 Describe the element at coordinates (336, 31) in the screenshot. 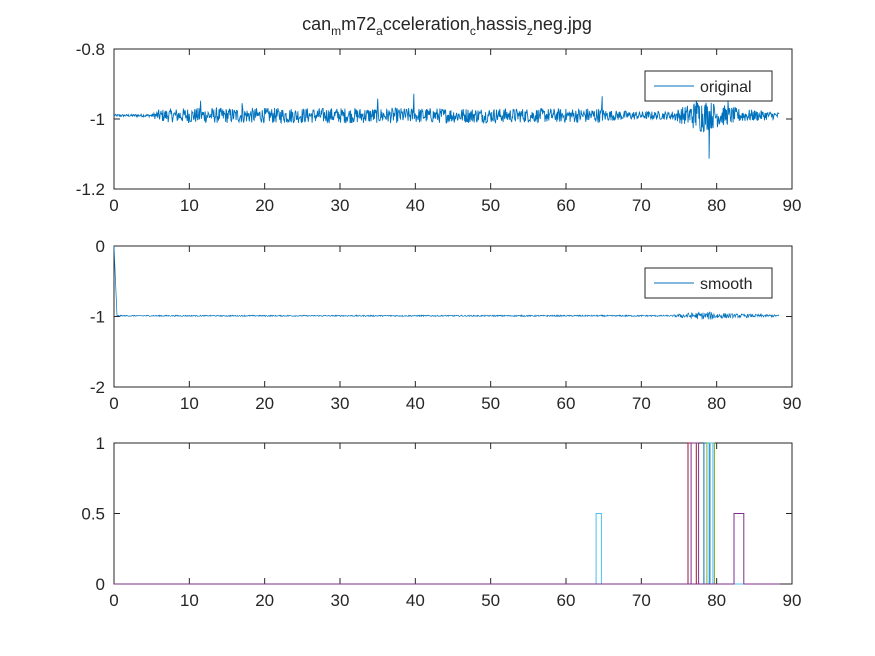

I see `title-subscript: m` at that location.